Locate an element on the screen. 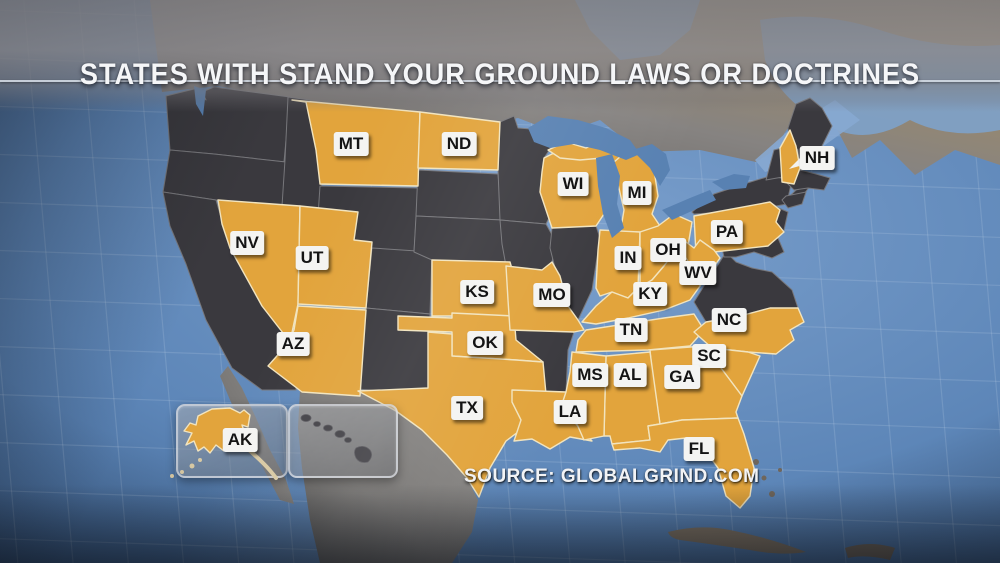 The image size is (1000, 563). hawaii-inset is located at coordinates (343, 441).